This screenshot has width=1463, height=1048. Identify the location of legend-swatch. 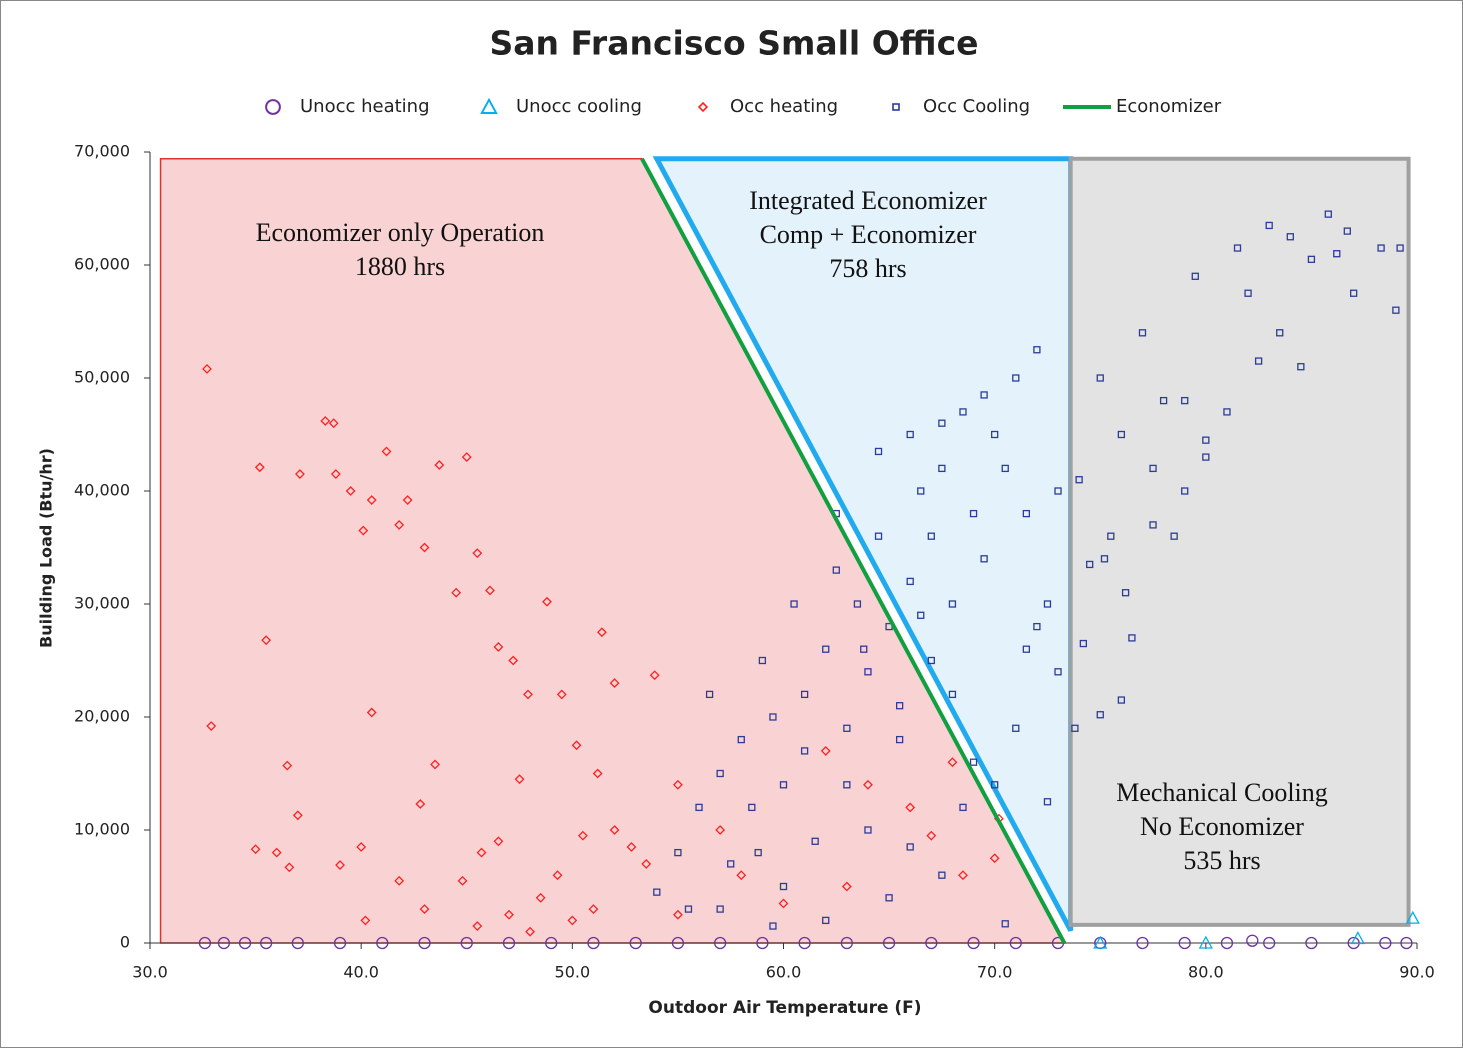
(489, 105).